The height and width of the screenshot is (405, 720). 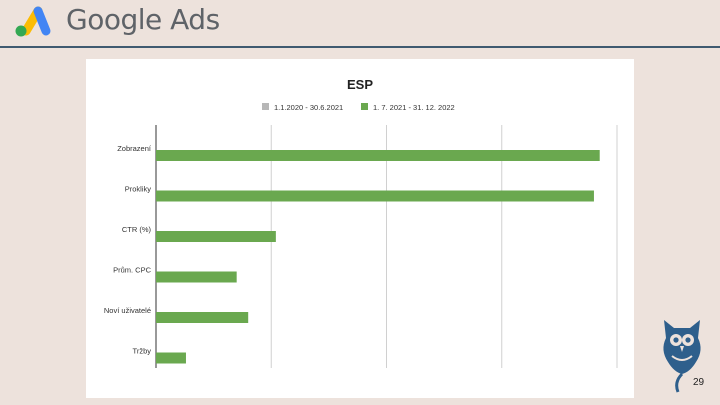 What do you see at coordinates (138, 189) in the screenshot?
I see `category-label: Prokliky` at bounding box center [138, 189].